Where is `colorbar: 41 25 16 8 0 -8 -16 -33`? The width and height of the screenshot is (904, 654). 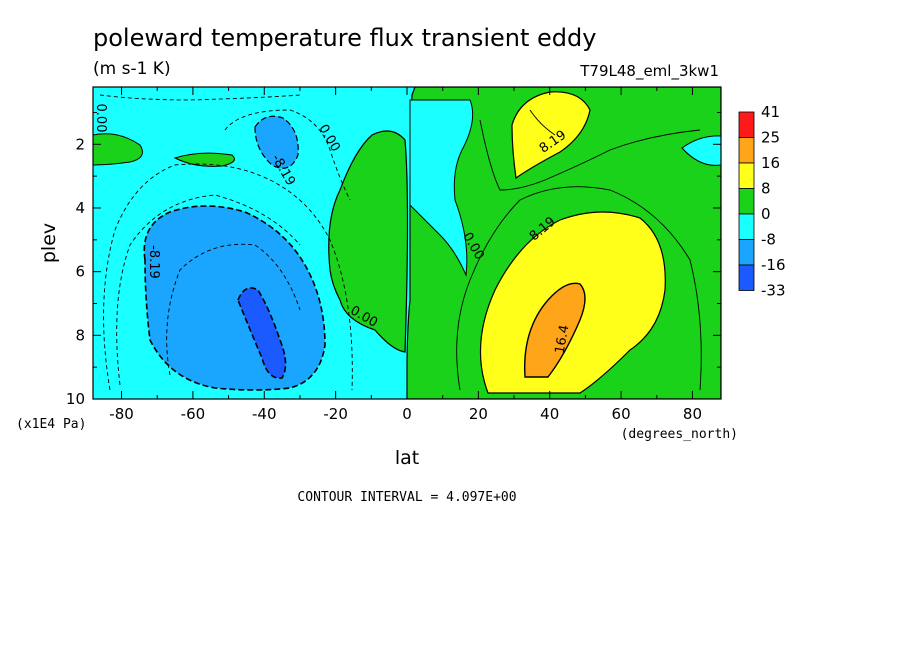 colorbar: 41 25 16 8 0 -8 -16 -33 is located at coordinates (762, 201).